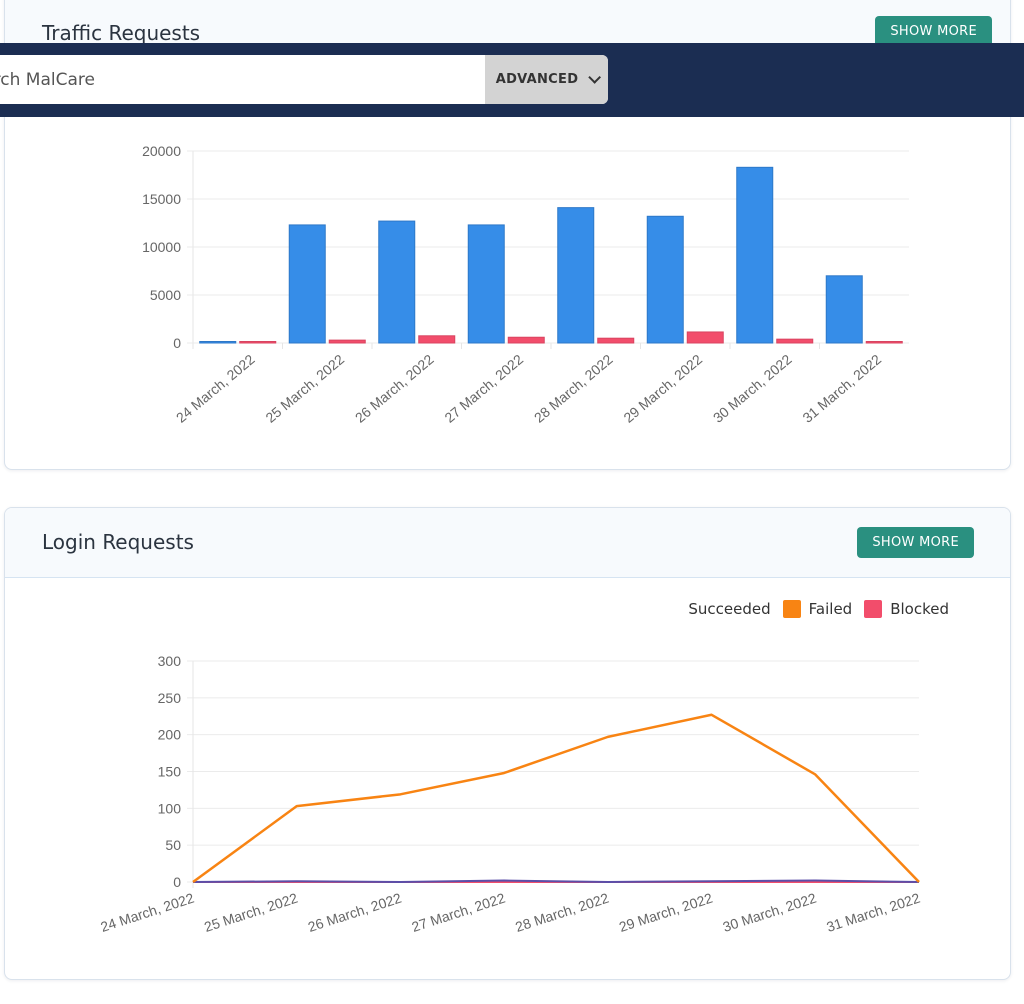  Describe the element at coordinates (173, 845) in the screenshot. I see `y-tick-label: 50` at that location.